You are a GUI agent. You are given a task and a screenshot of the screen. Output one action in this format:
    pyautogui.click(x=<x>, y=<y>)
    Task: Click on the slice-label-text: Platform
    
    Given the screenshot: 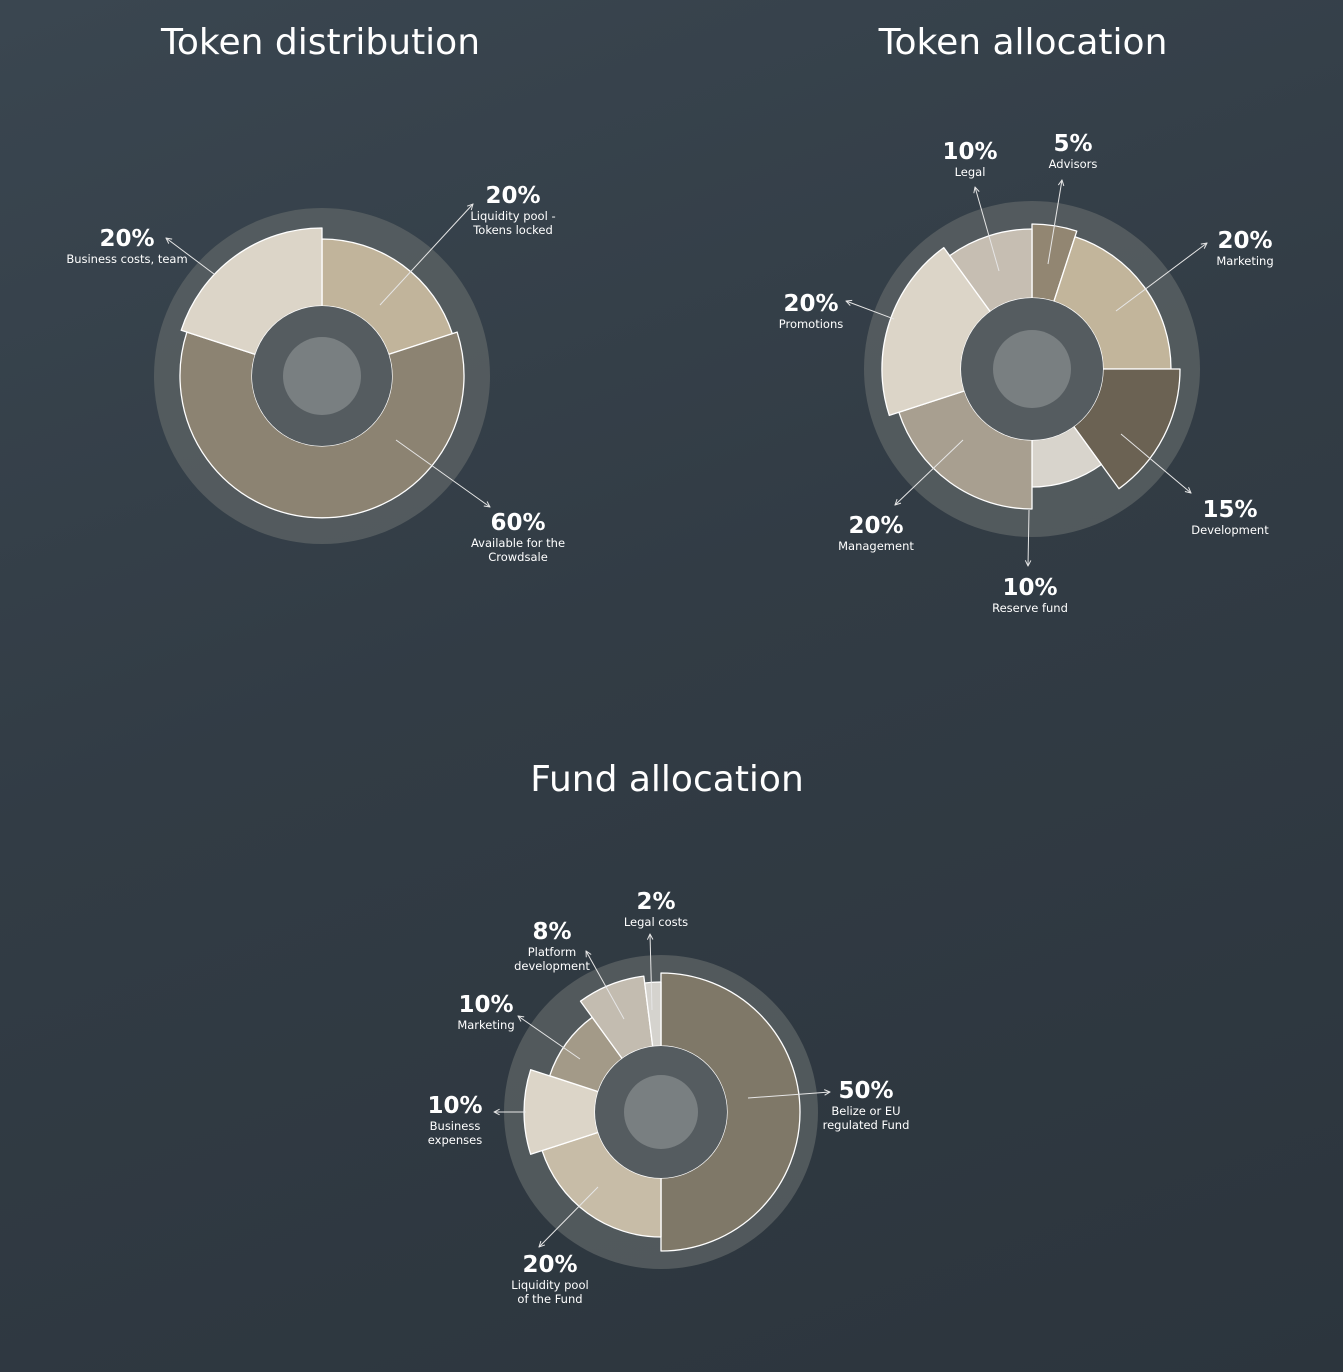 What is the action you would take?
    pyautogui.click(x=552, y=952)
    